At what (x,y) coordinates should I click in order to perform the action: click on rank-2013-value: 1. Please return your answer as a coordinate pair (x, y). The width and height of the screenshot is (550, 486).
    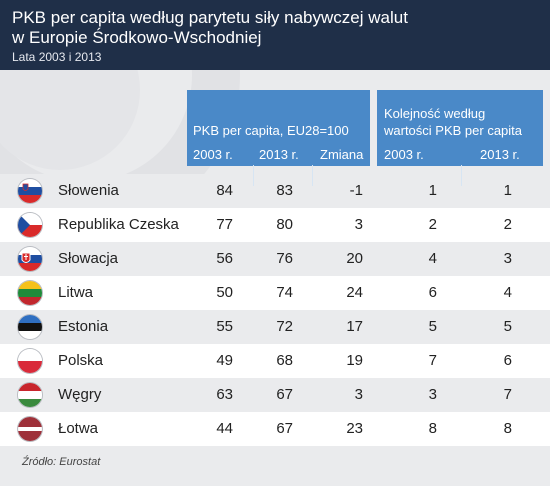
    Looking at the image, I should click on (507, 190).